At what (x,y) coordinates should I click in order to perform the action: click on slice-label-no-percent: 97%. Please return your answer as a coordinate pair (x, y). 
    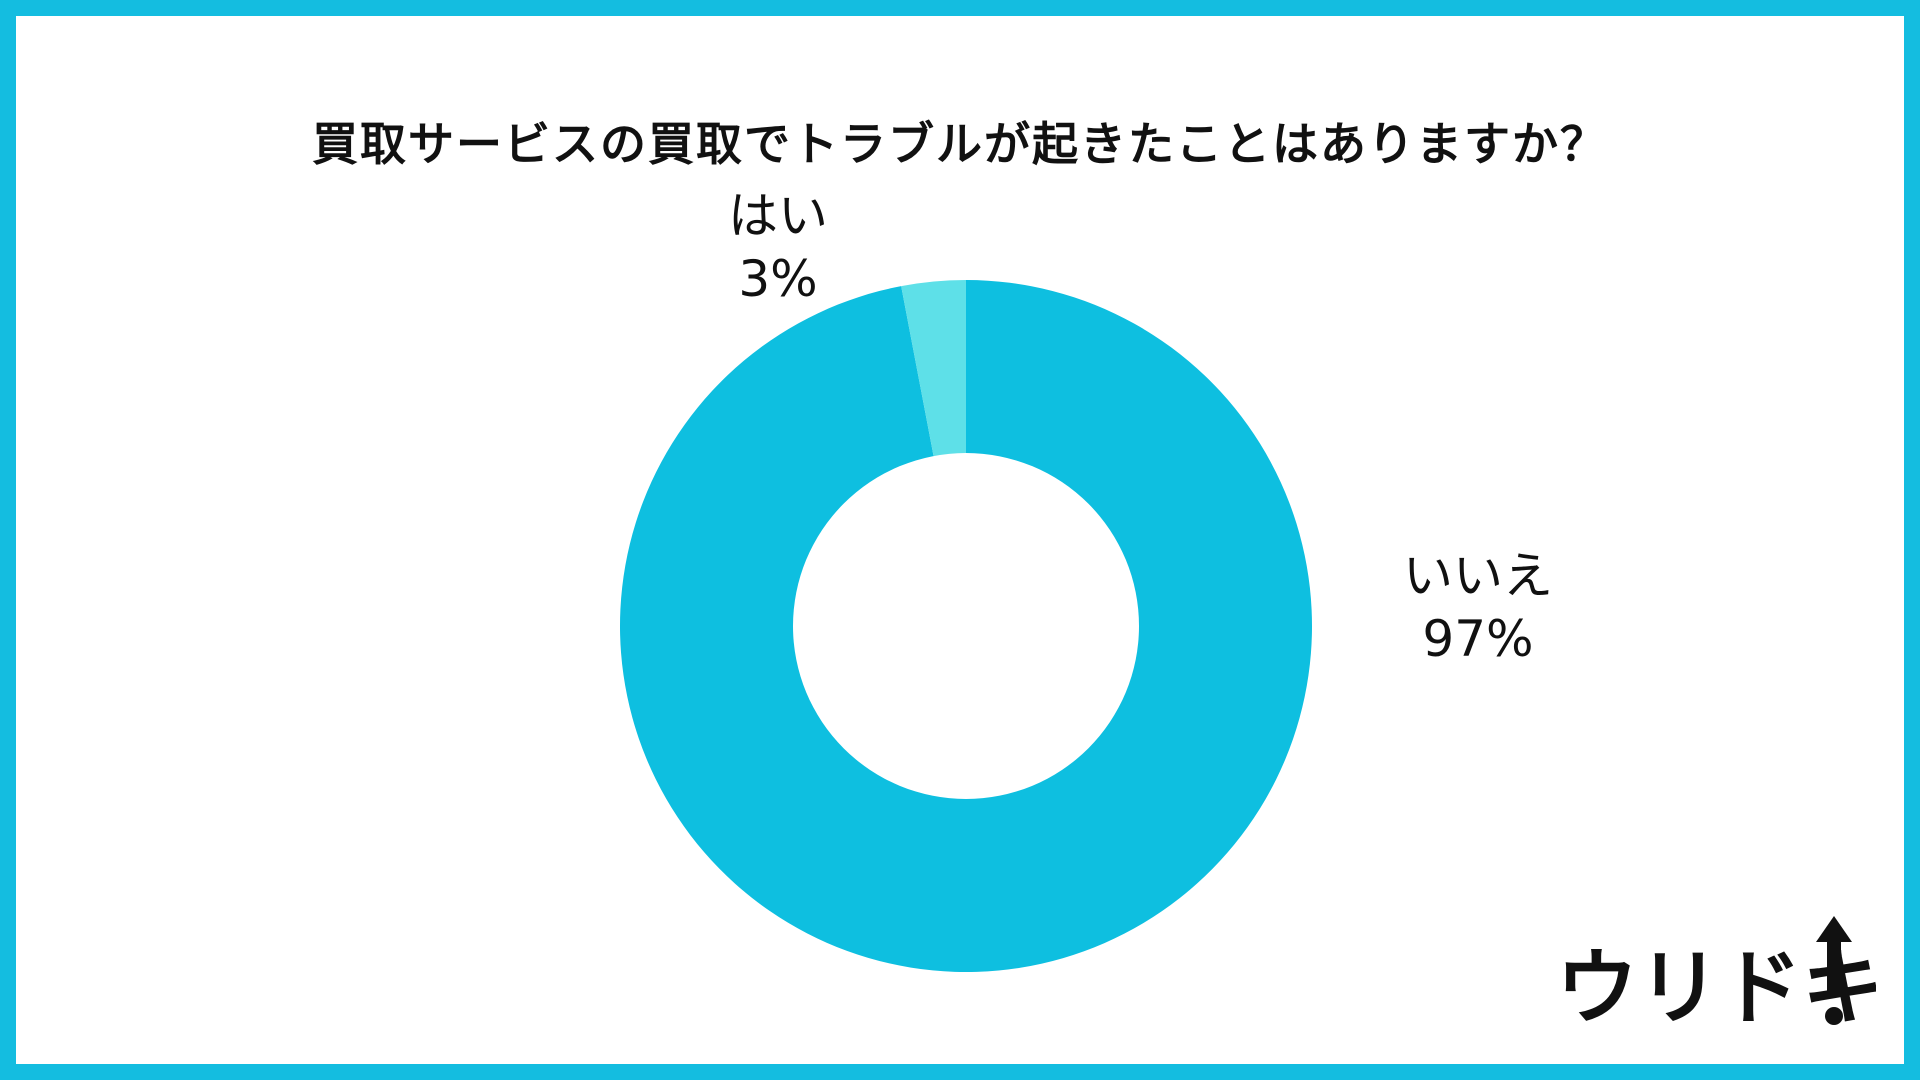
    Looking at the image, I should click on (1477, 639).